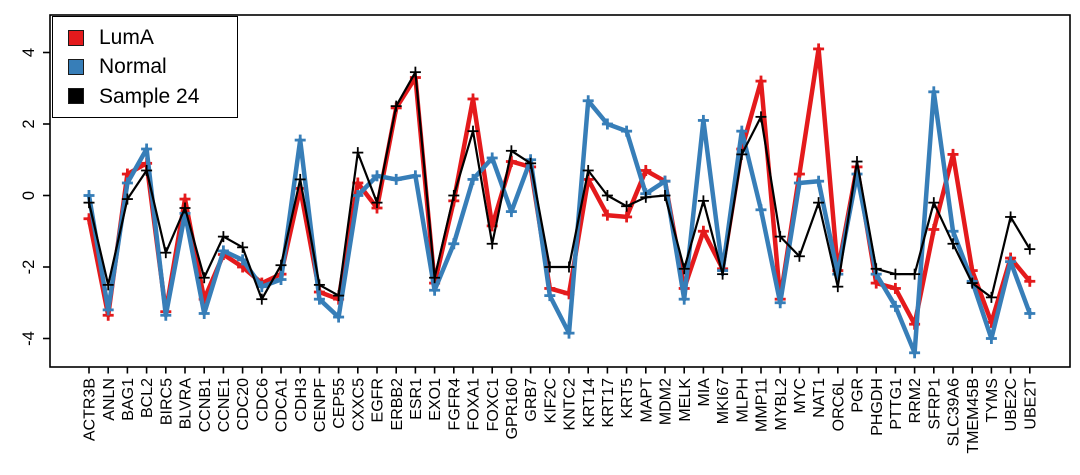  Describe the element at coordinates (1011, 404) in the screenshot. I see `x-tick-label-ube2c: UBE2C` at that location.